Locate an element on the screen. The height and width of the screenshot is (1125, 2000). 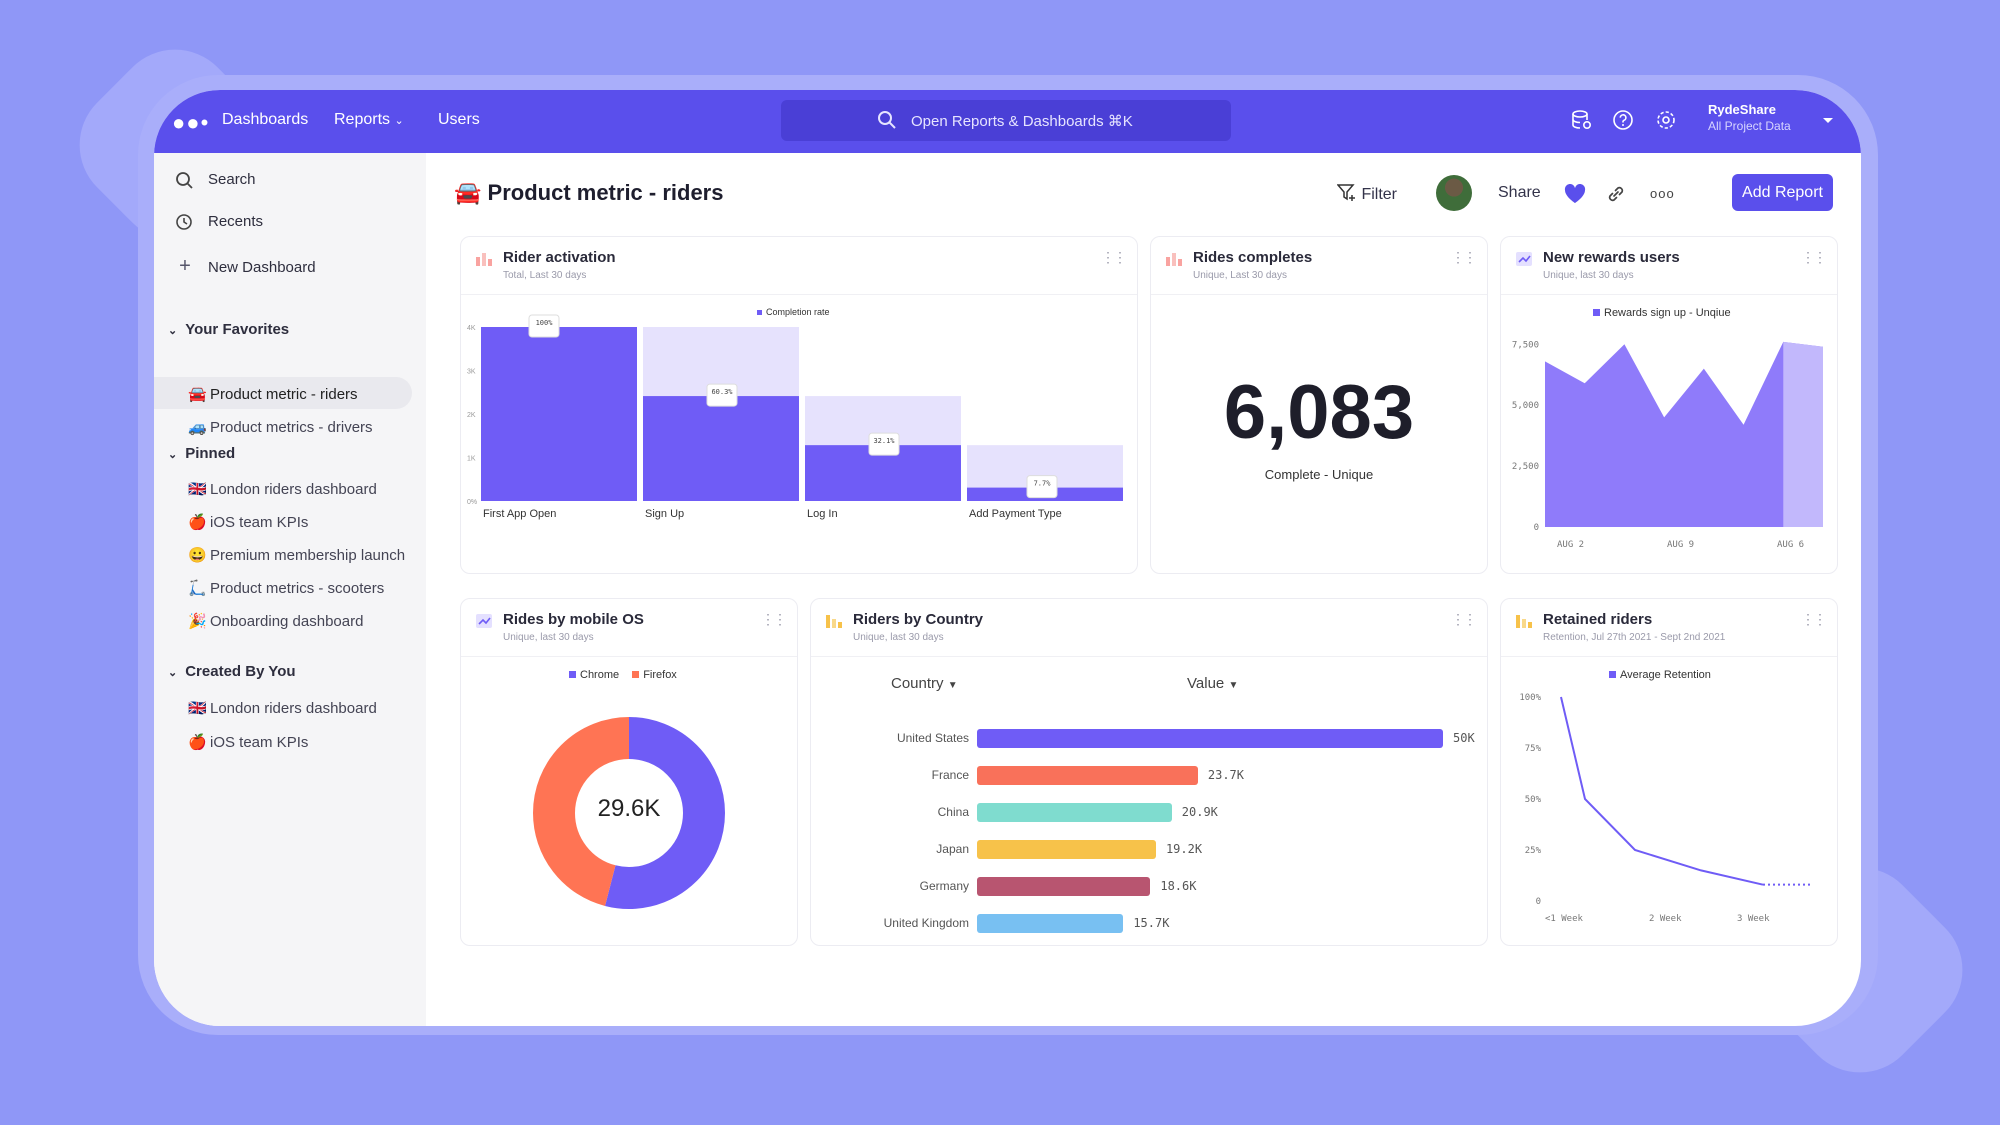
sidebar-item-label: iOS team KPIs is located at coordinates (259, 522).